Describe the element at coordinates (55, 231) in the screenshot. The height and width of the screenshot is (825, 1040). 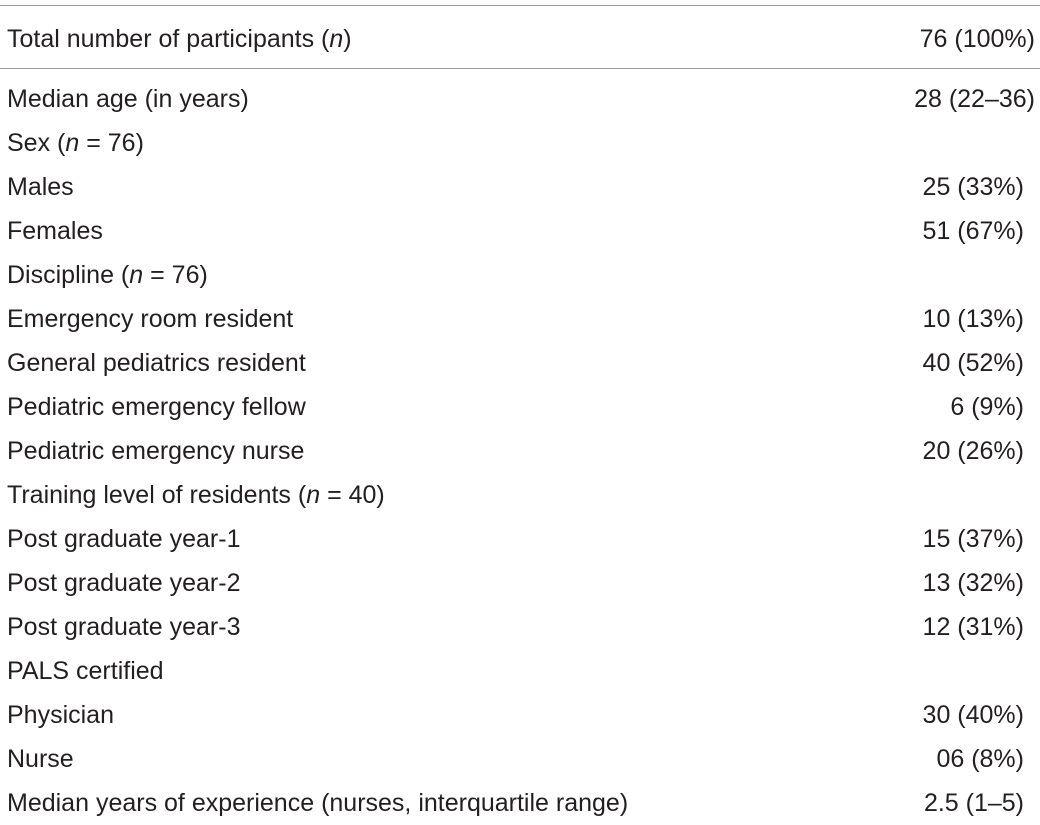
I see `row-label: Females` at that location.